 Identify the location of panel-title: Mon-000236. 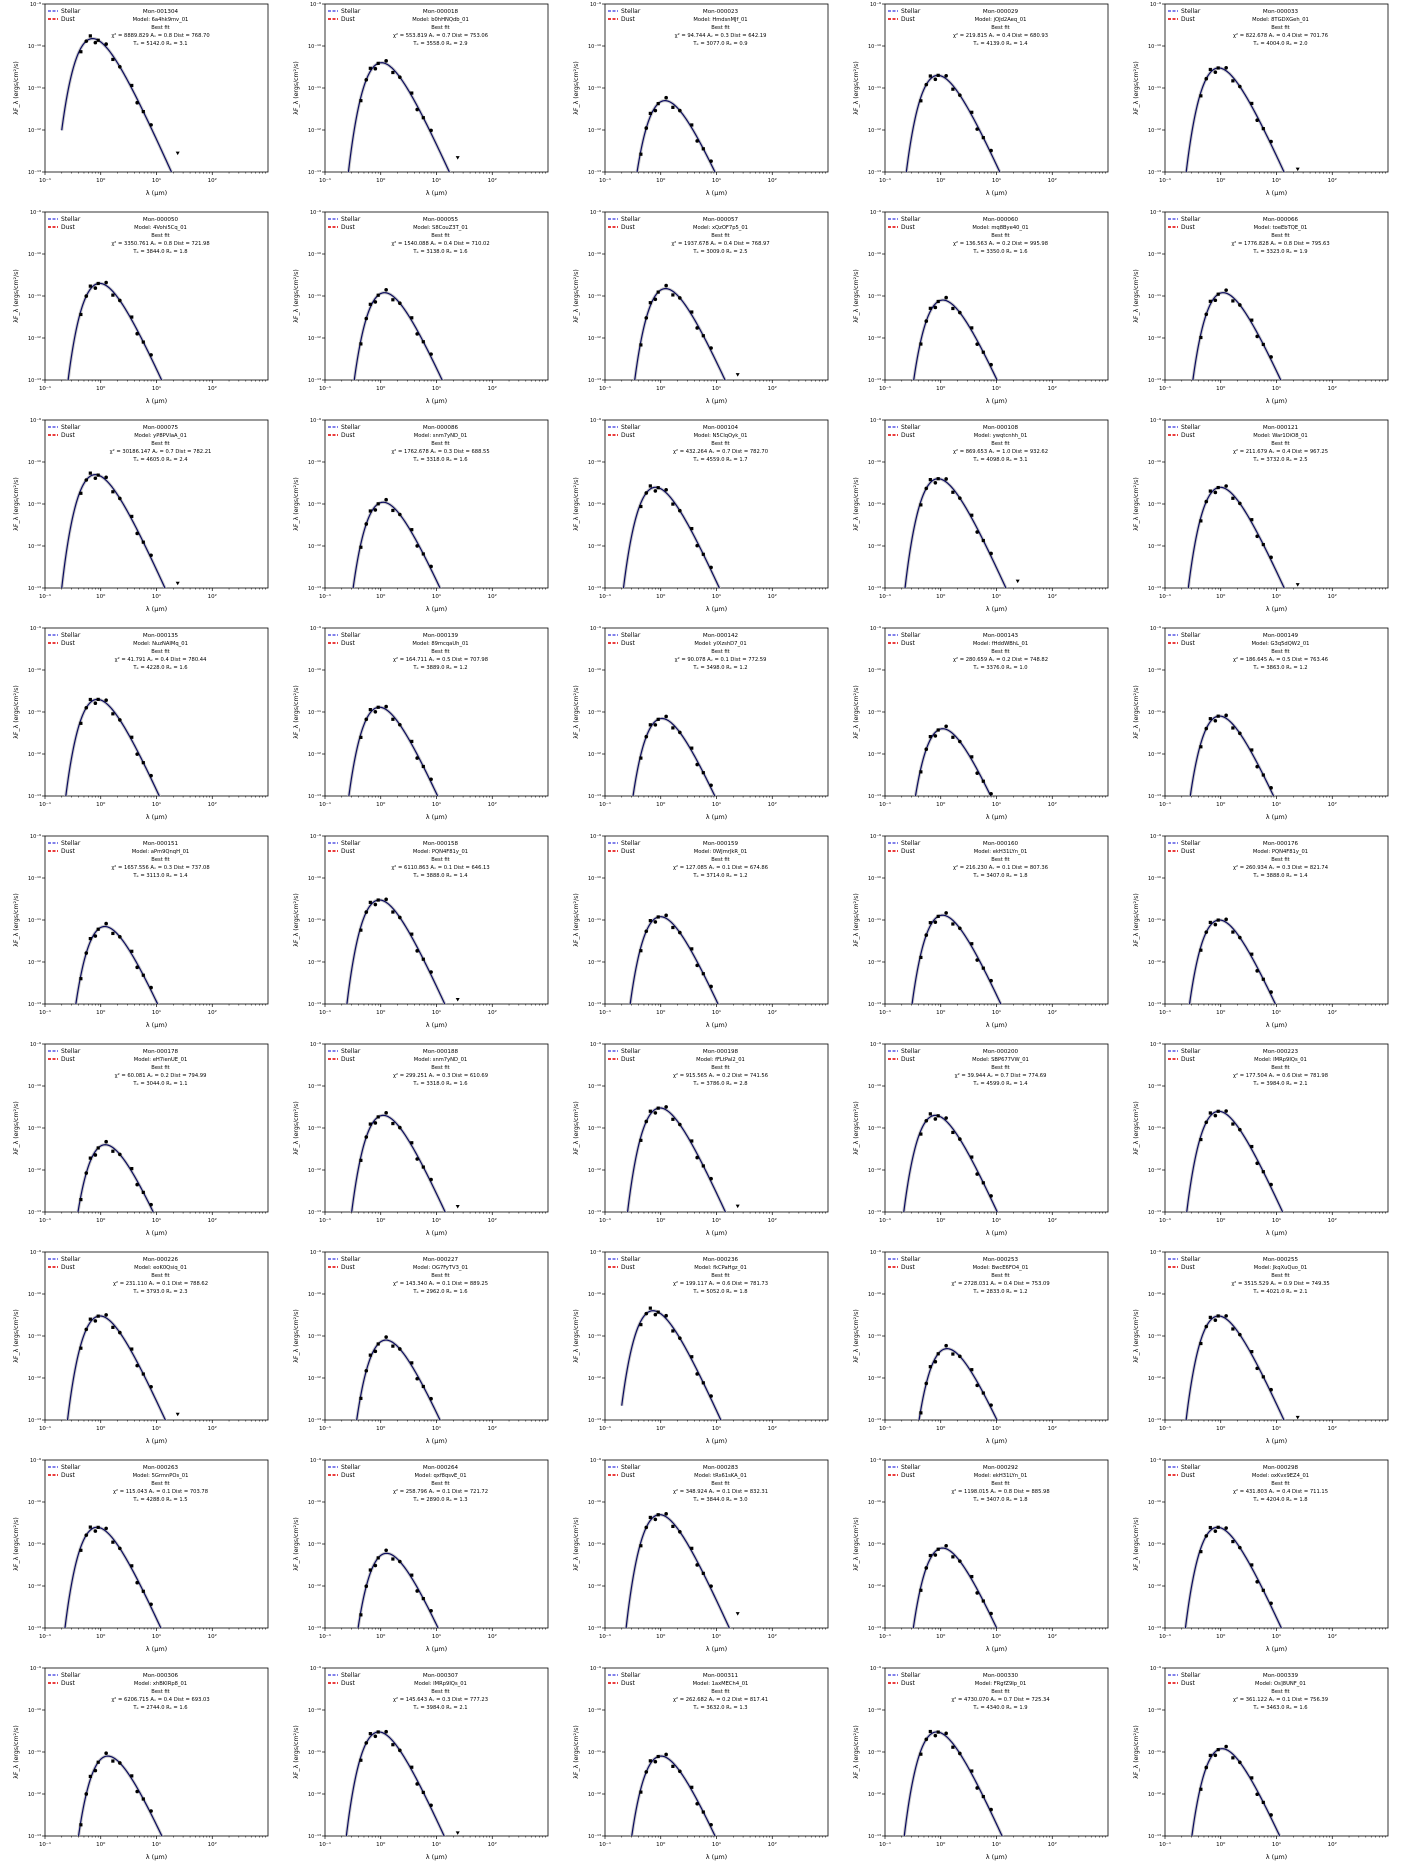
(721, 1260).